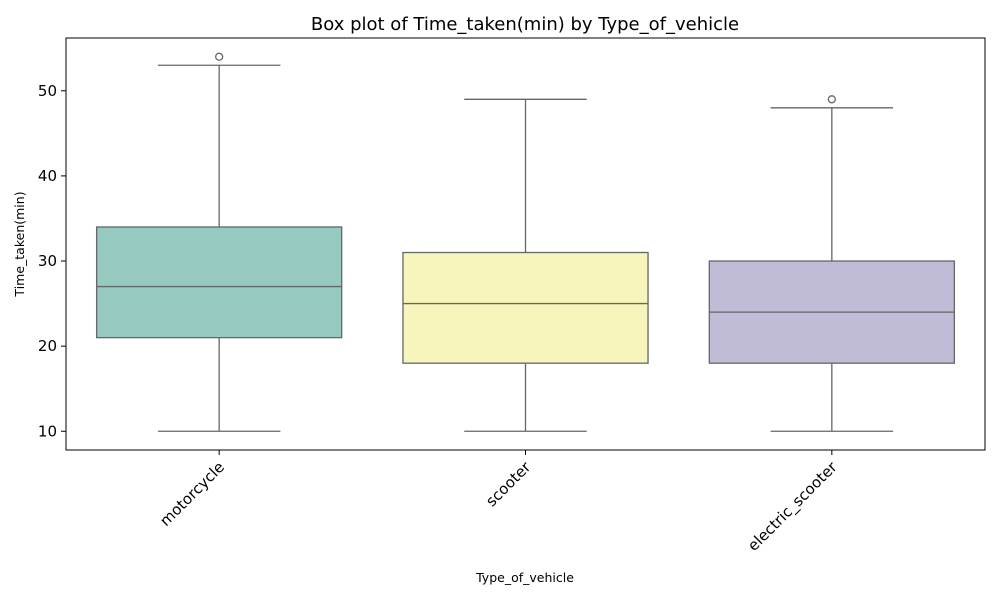  What do you see at coordinates (47, 176) in the screenshot?
I see `y-tick-label-40: 40` at bounding box center [47, 176].